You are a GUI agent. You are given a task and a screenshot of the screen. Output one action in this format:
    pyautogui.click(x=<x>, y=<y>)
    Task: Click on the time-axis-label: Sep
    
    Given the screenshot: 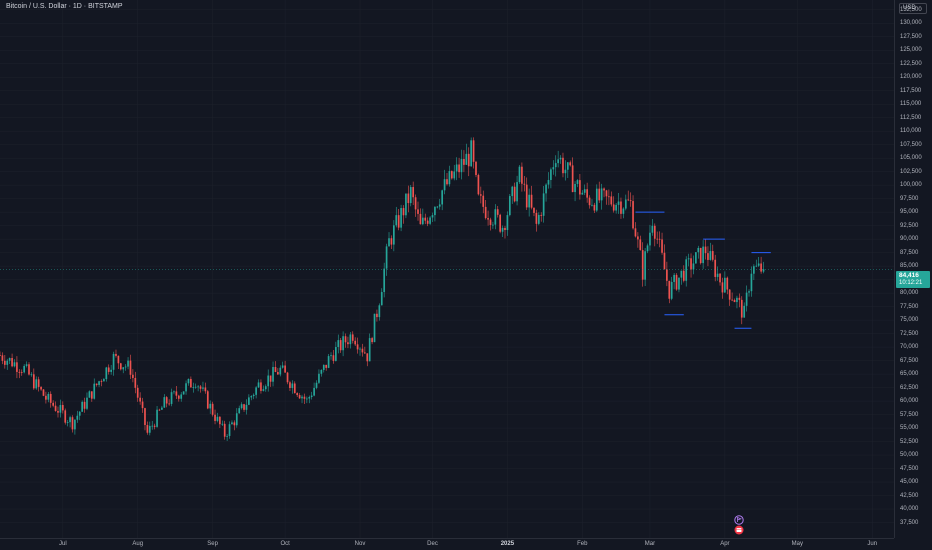 What is the action you would take?
    pyautogui.click(x=212, y=544)
    